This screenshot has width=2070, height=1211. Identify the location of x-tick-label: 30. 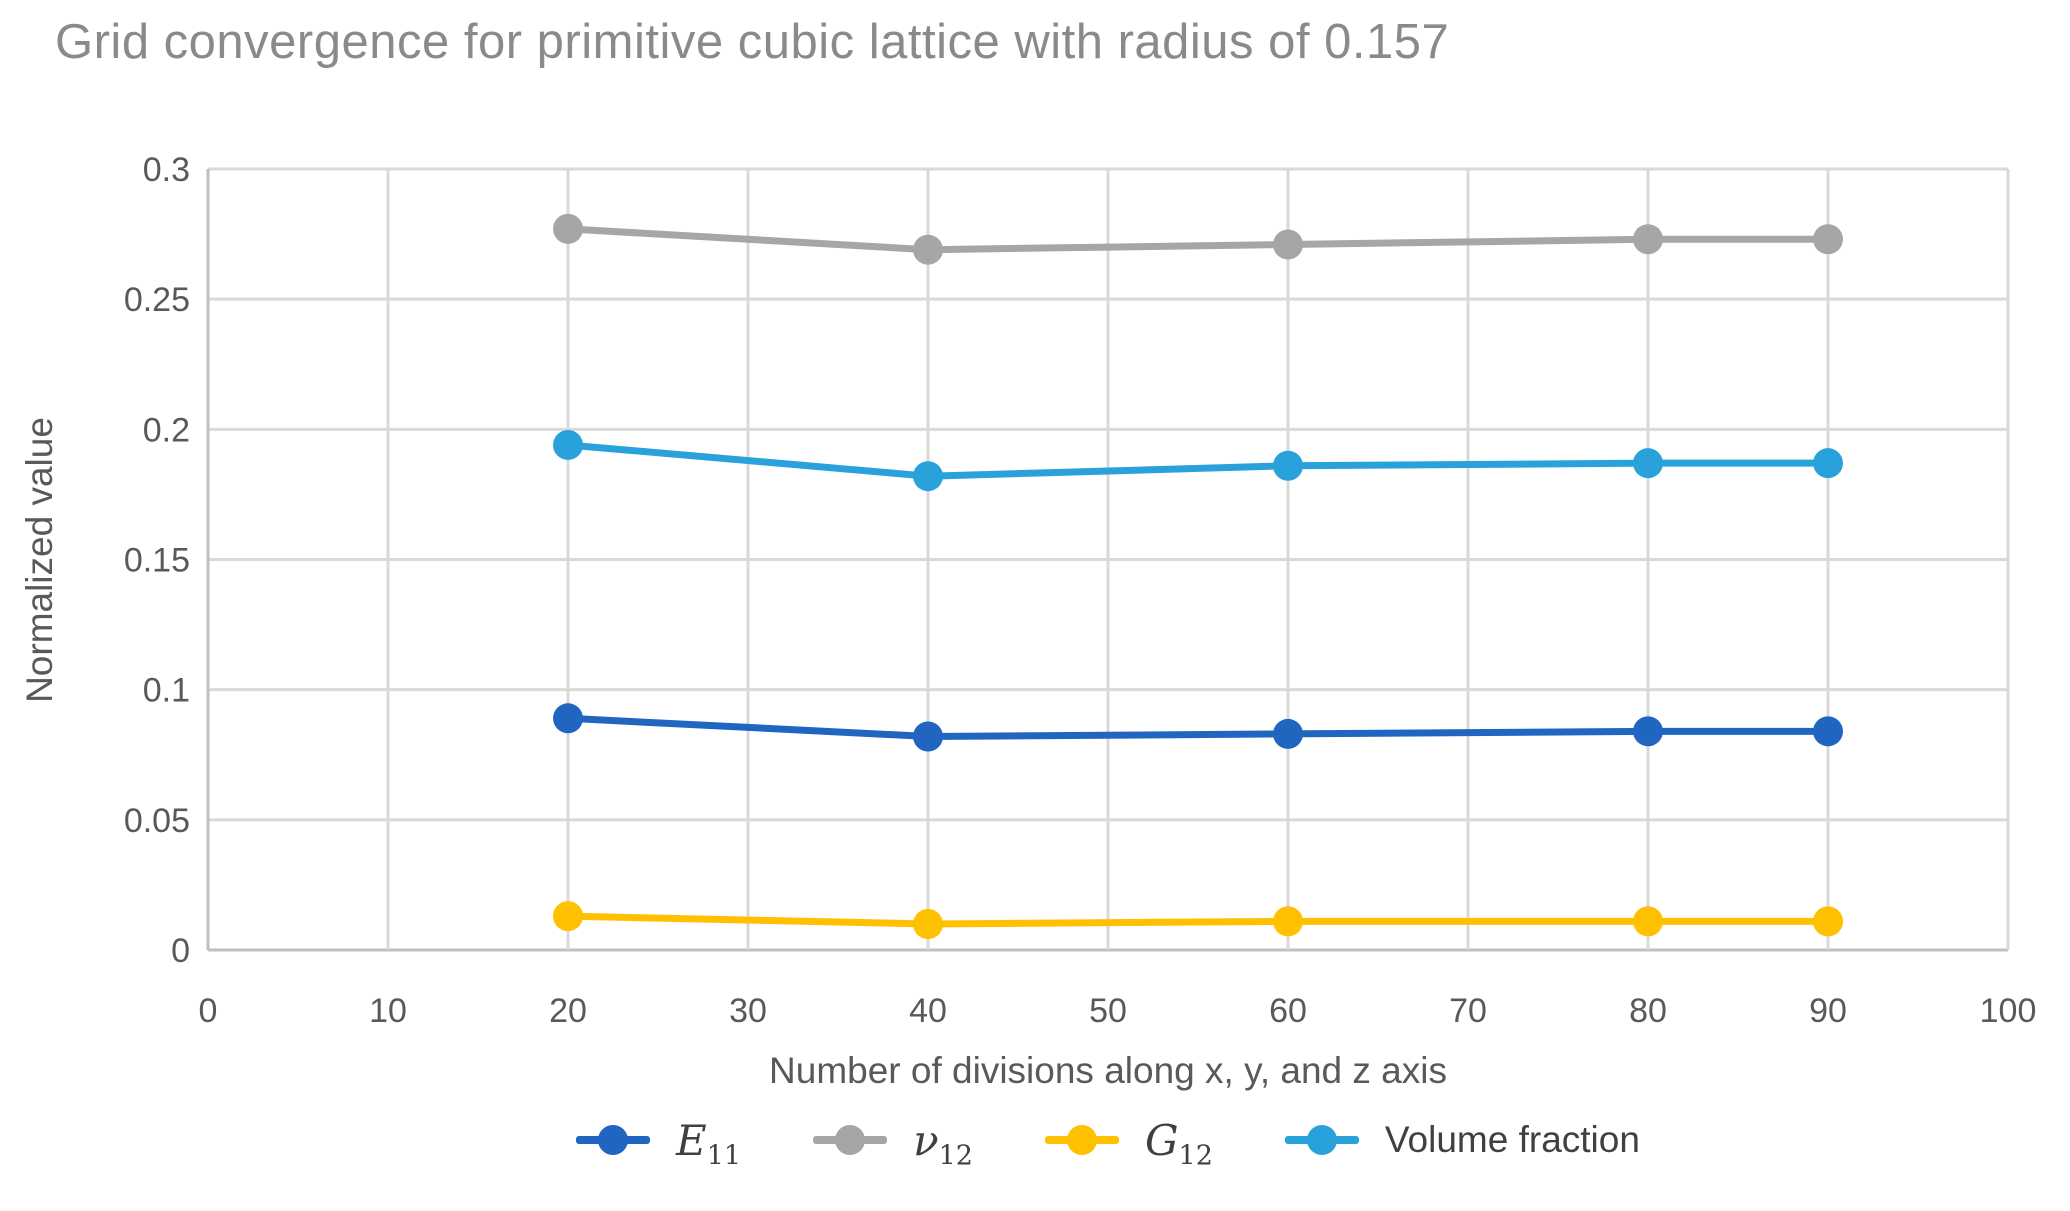
(748, 1011).